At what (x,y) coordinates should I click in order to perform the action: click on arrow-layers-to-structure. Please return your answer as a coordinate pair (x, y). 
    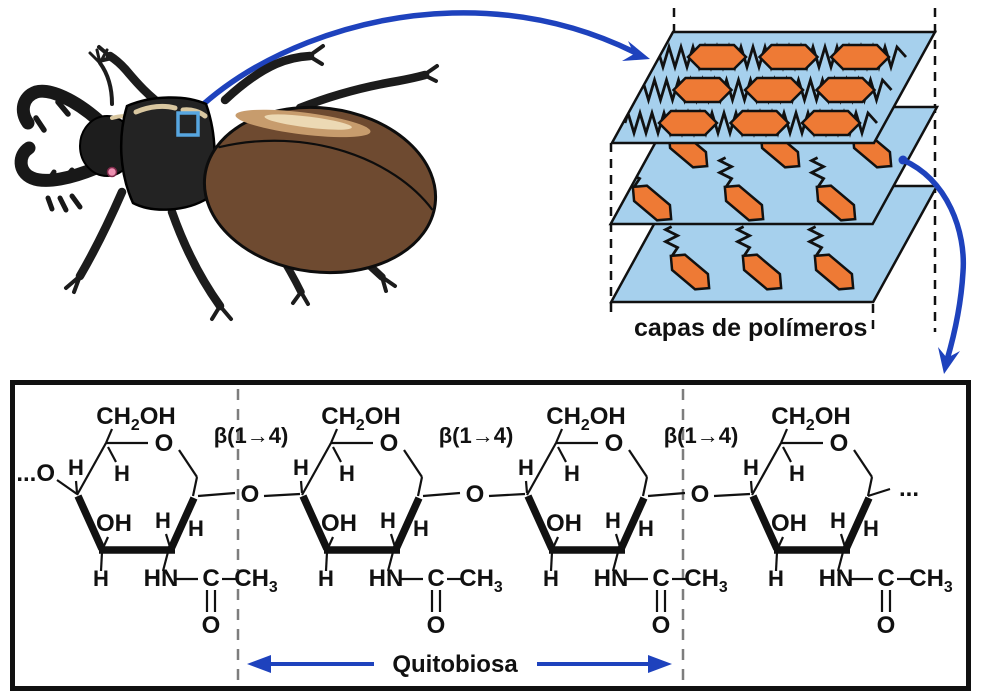
    Looking at the image, I should click on (932, 264).